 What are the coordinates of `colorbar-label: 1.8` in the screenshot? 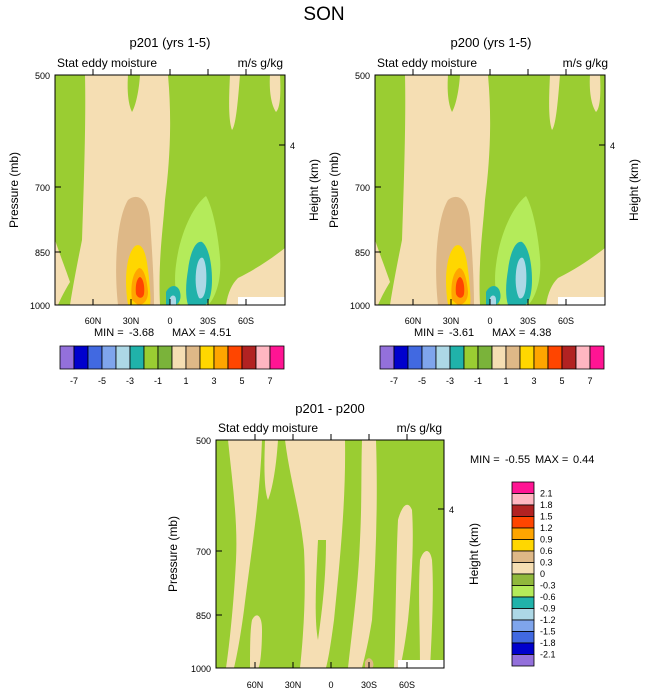 It's located at (546, 505).